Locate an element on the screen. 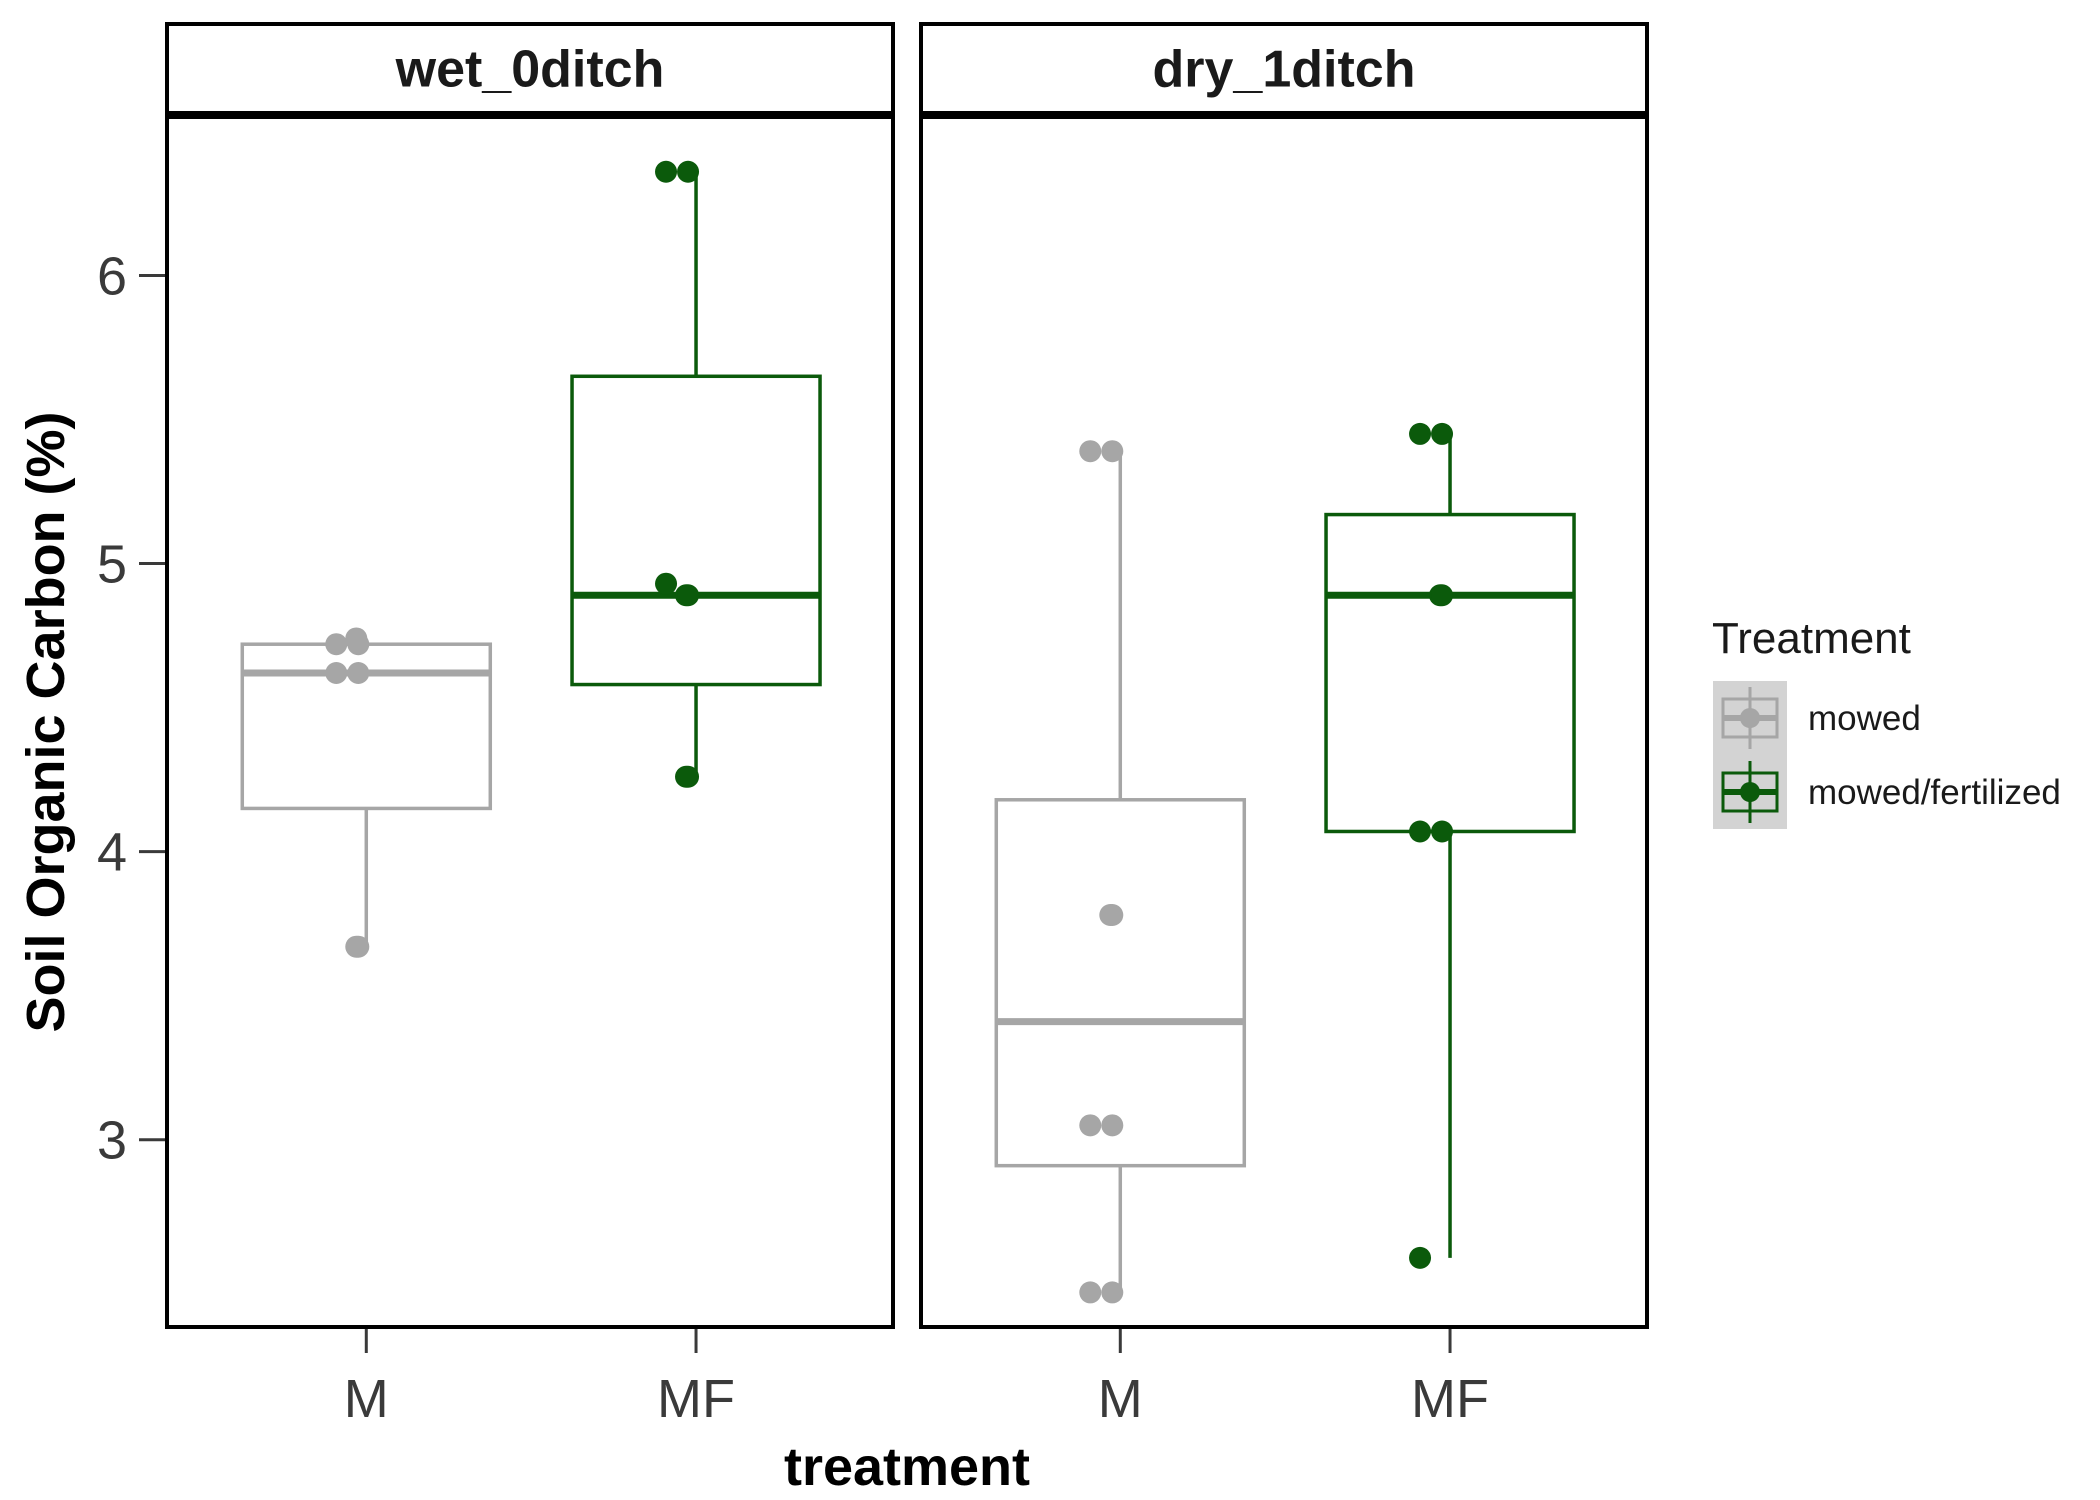 The width and height of the screenshot is (2100, 1500). y-tick-label: 4 is located at coordinates (112, 853).